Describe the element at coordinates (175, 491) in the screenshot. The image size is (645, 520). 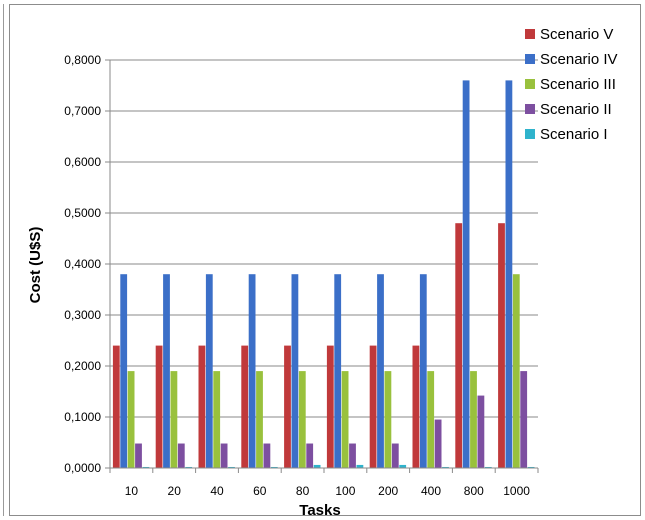
I see `x-tick-label: 20` at that location.